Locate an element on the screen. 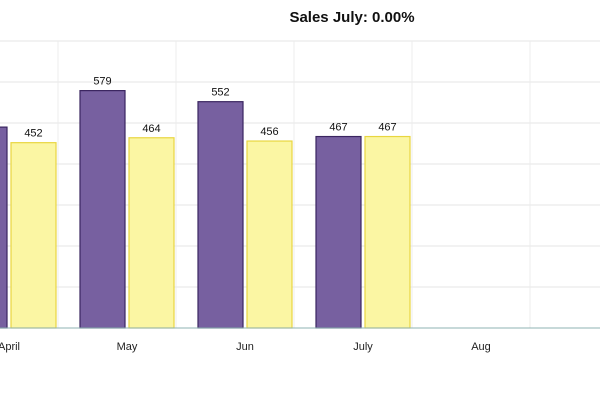 This screenshot has height=400, width=600. x-tick-label: Aug is located at coordinates (481, 347).